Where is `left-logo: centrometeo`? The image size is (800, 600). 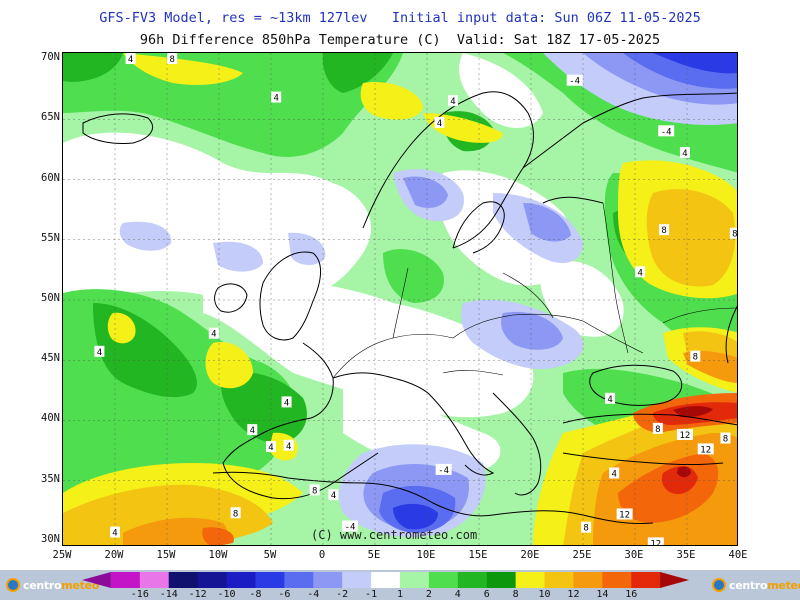 left-logo: centrometeo is located at coordinates (52, 585).